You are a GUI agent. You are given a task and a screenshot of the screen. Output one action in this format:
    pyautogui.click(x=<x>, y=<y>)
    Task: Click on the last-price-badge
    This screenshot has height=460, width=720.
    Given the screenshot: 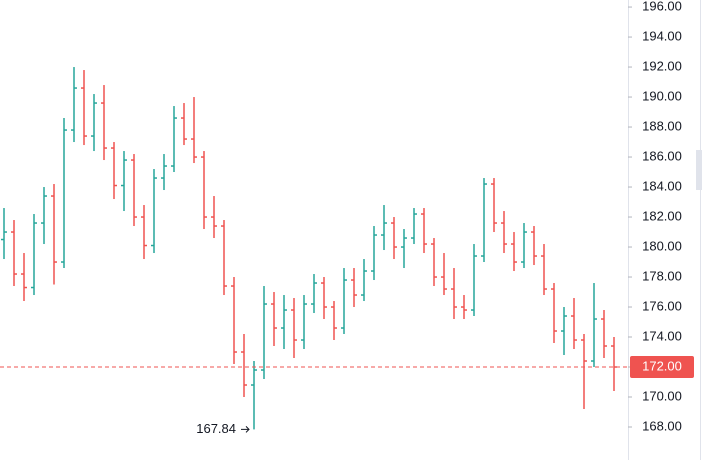 What is the action you would take?
    pyautogui.click(x=662, y=367)
    